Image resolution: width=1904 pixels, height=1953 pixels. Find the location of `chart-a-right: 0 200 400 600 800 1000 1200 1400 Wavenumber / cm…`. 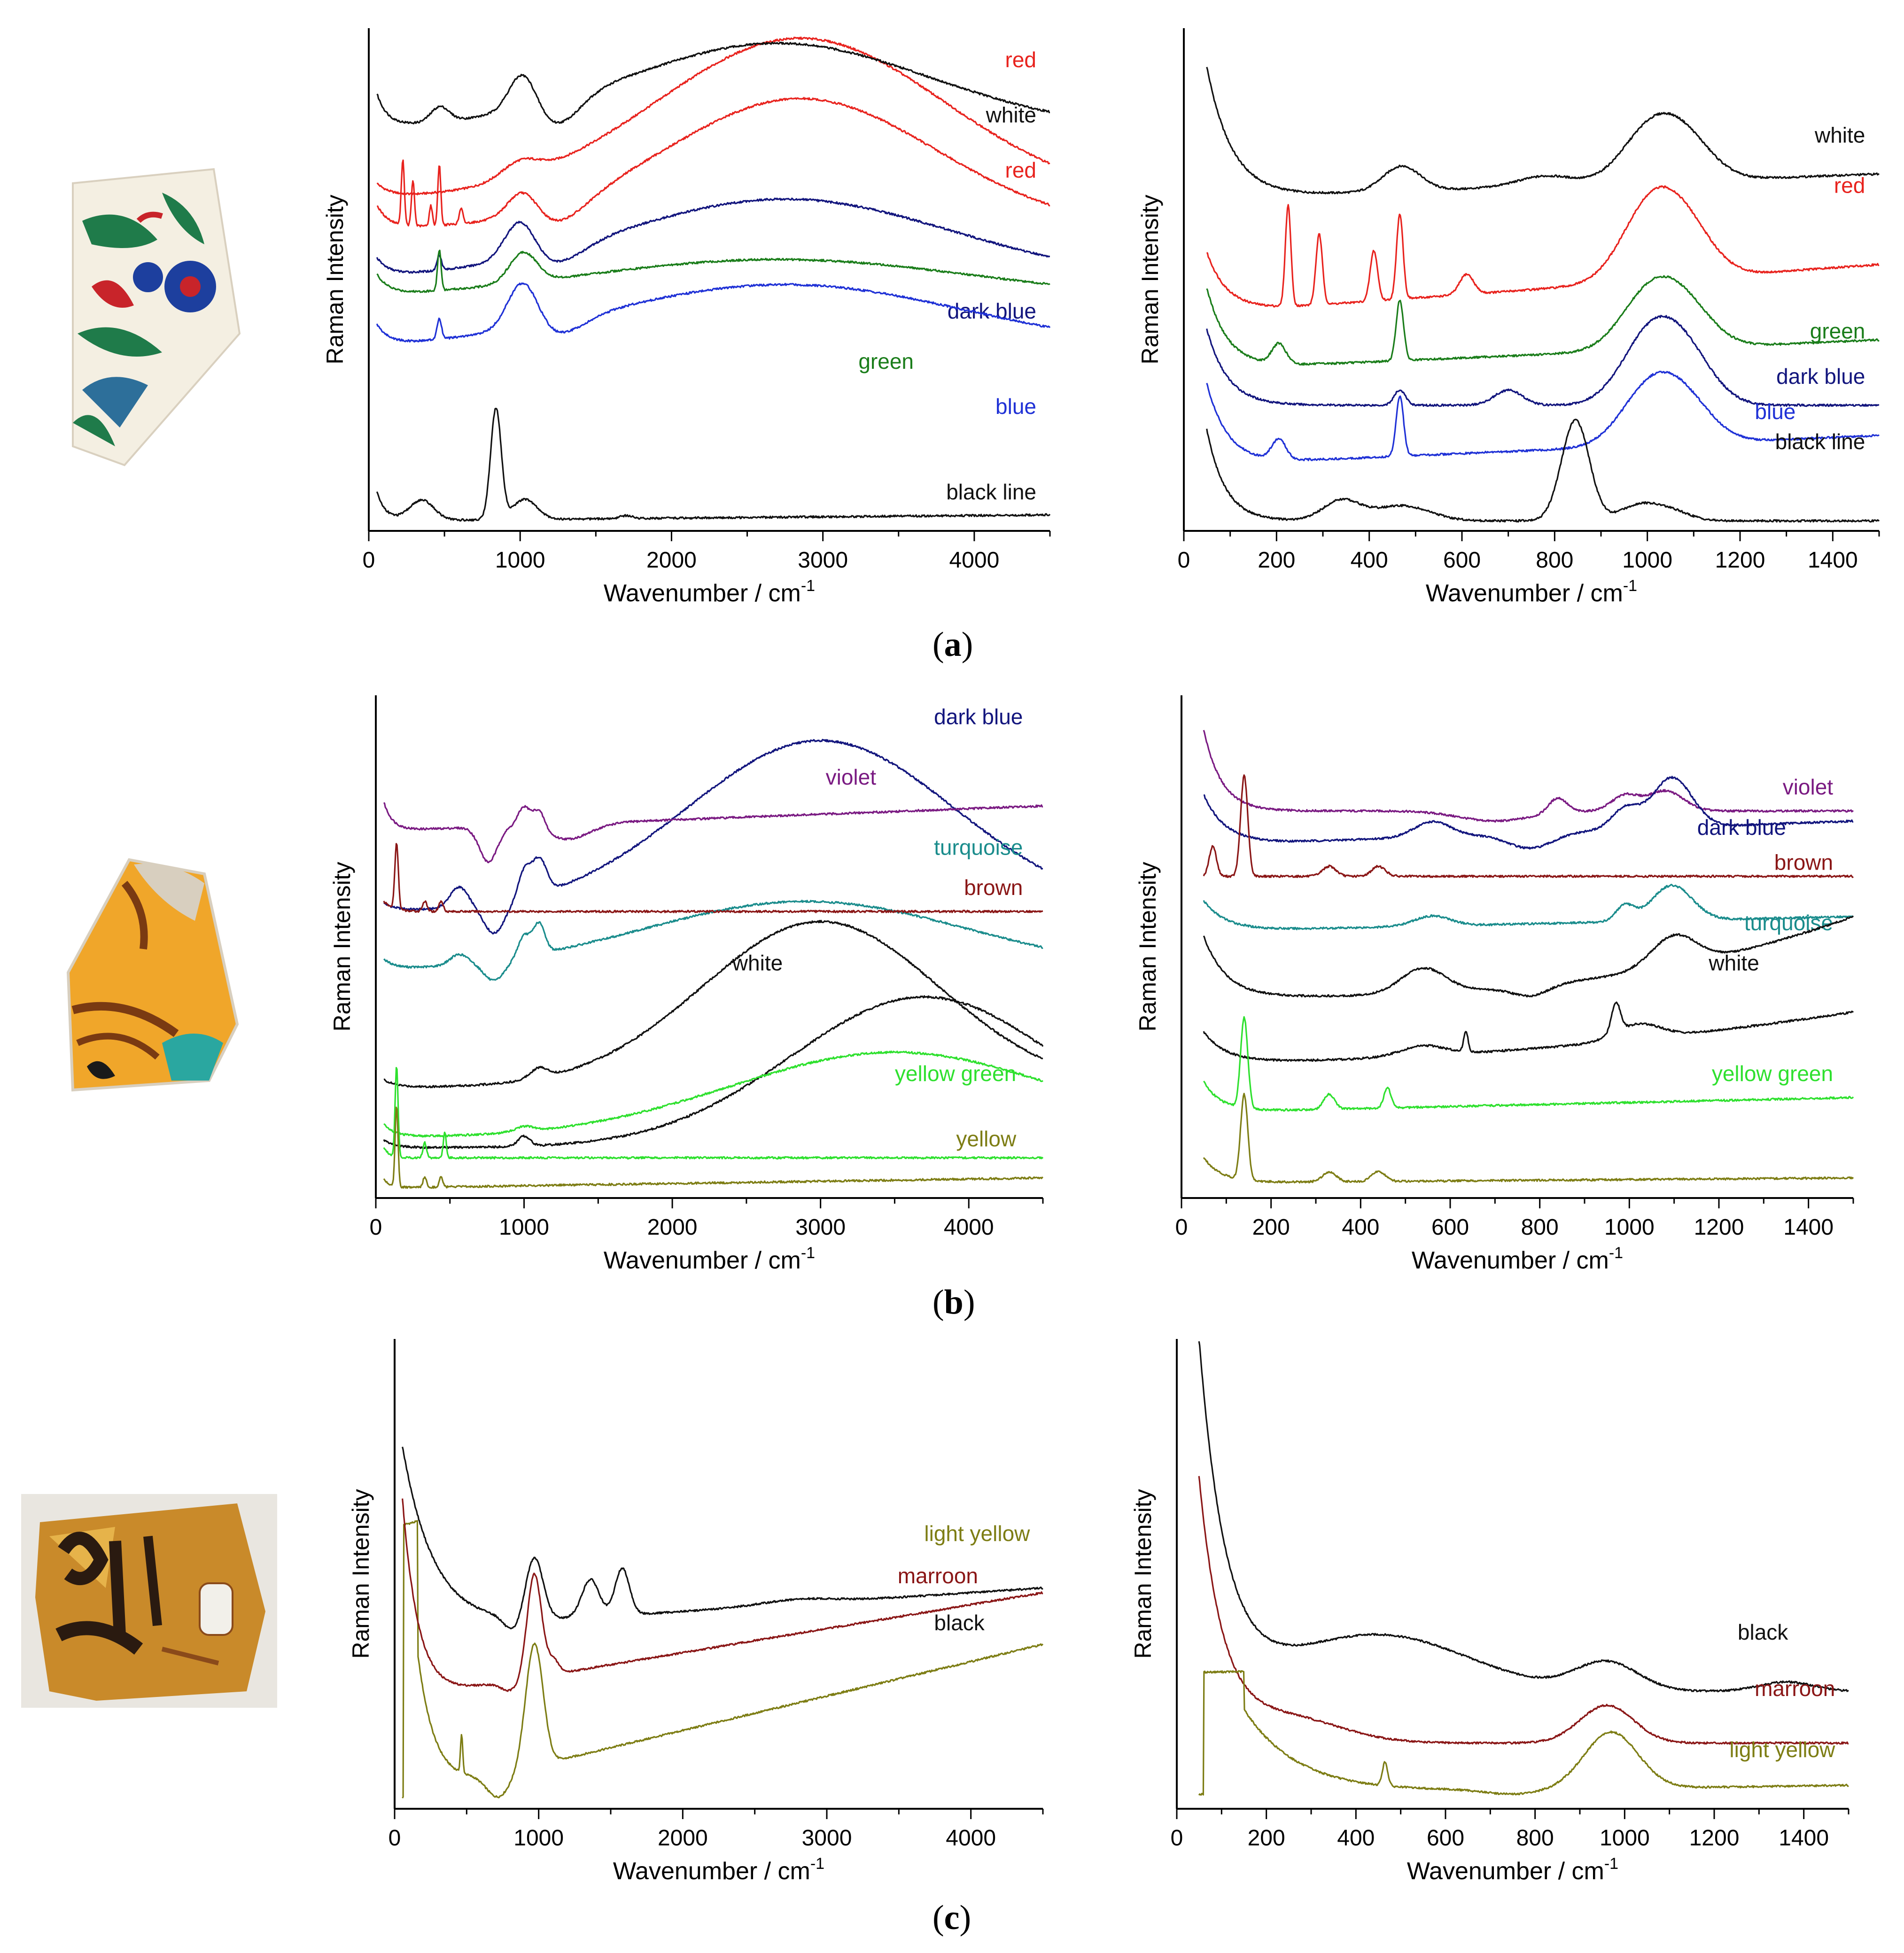

chart-a-right: 0 200 400 600 800 1000 1200 1400 Wavenumber / cm… is located at coordinates (1508, 317).